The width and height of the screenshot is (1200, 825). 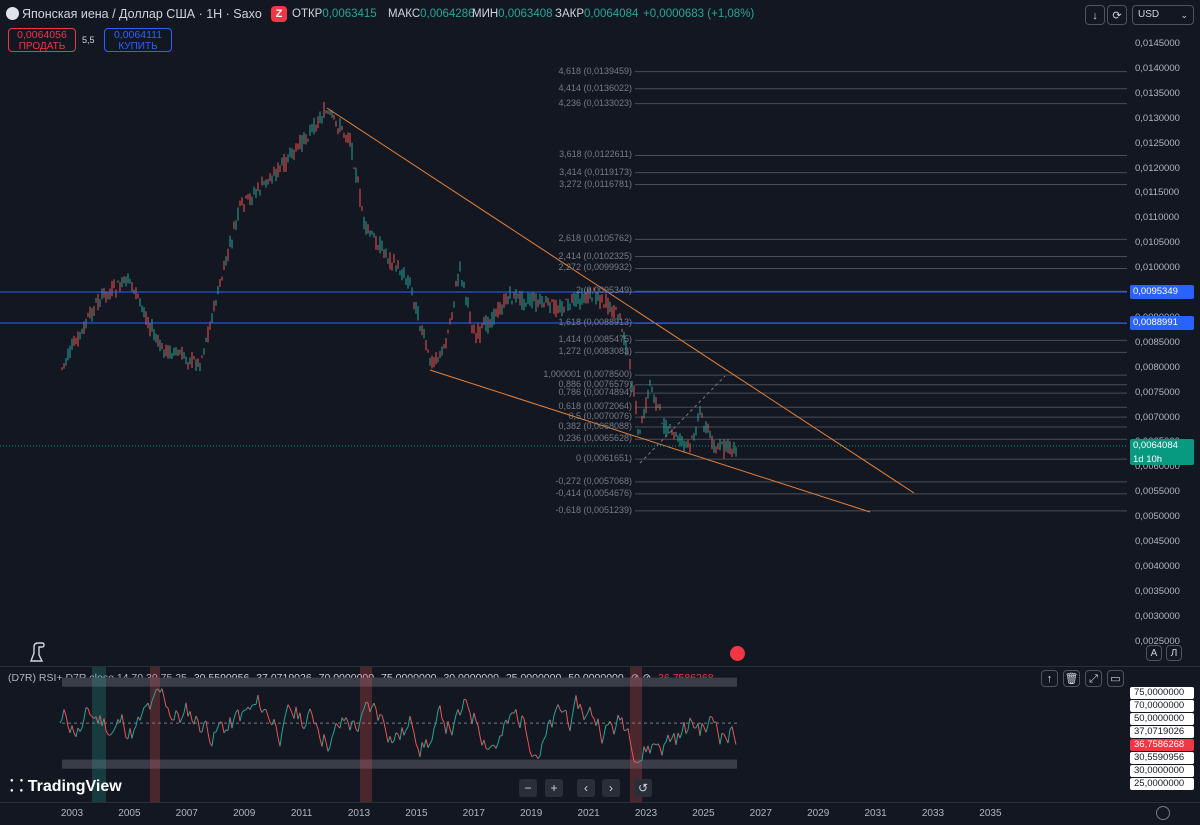 I want to click on reset-chart-button: ↺, so click(x=643, y=788).